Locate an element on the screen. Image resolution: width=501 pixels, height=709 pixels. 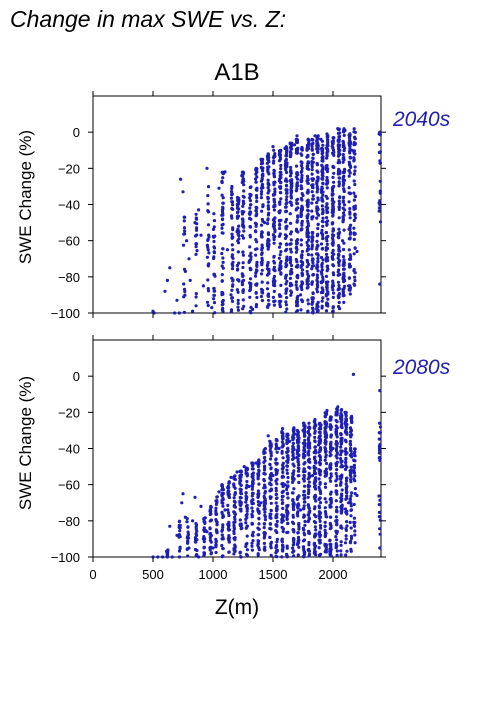
x-axis-label: Z(m) is located at coordinates (237, 607).